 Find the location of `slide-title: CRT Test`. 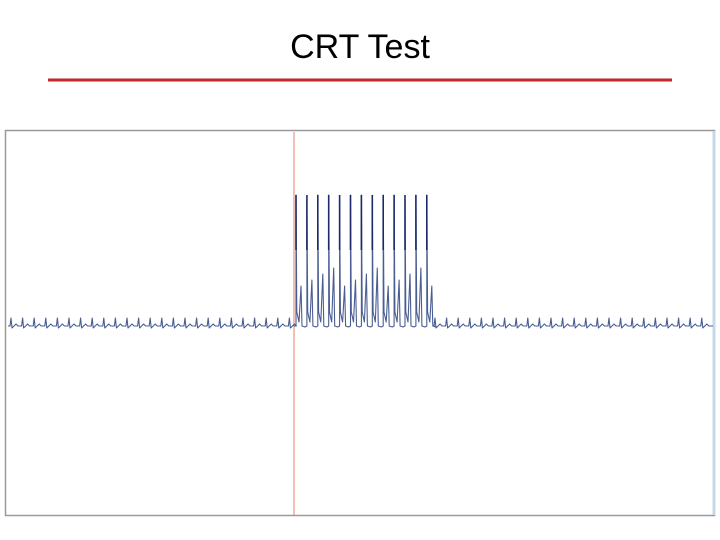

slide-title: CRT Test is located at coordinates (360, 47).